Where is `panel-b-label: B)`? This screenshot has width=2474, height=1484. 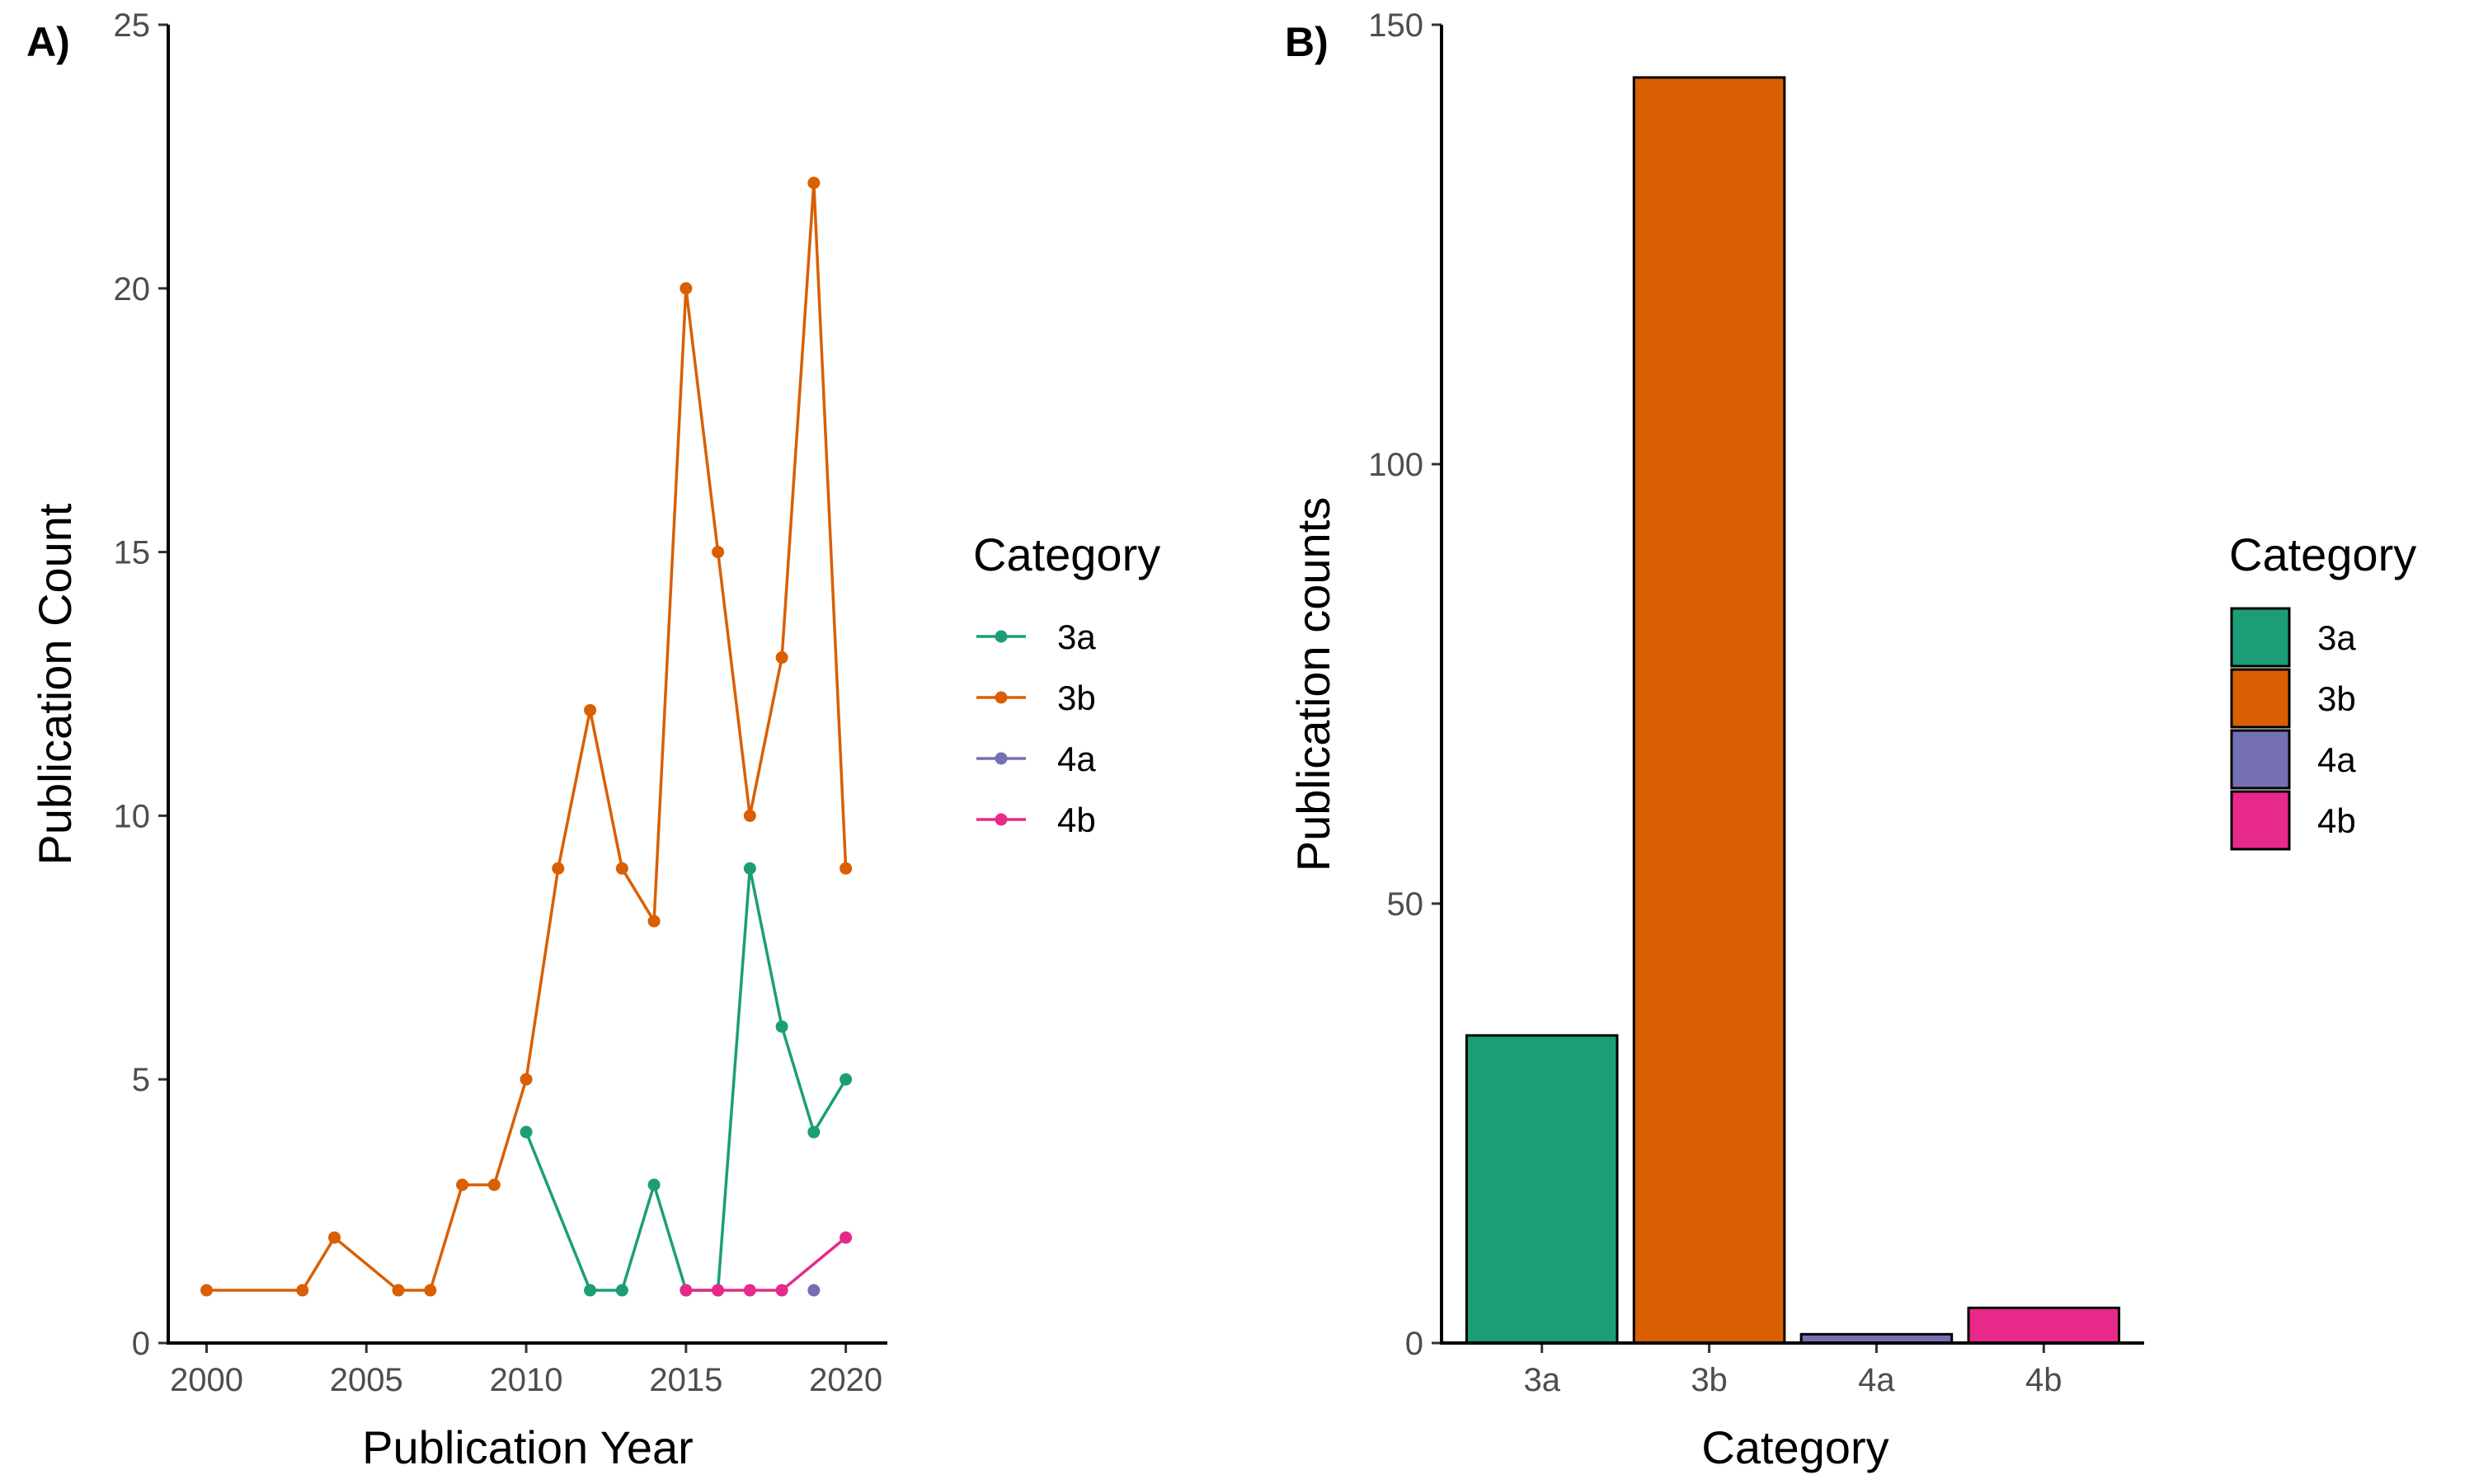
panel-b-label: B) is located at coordinates (1307, 42).